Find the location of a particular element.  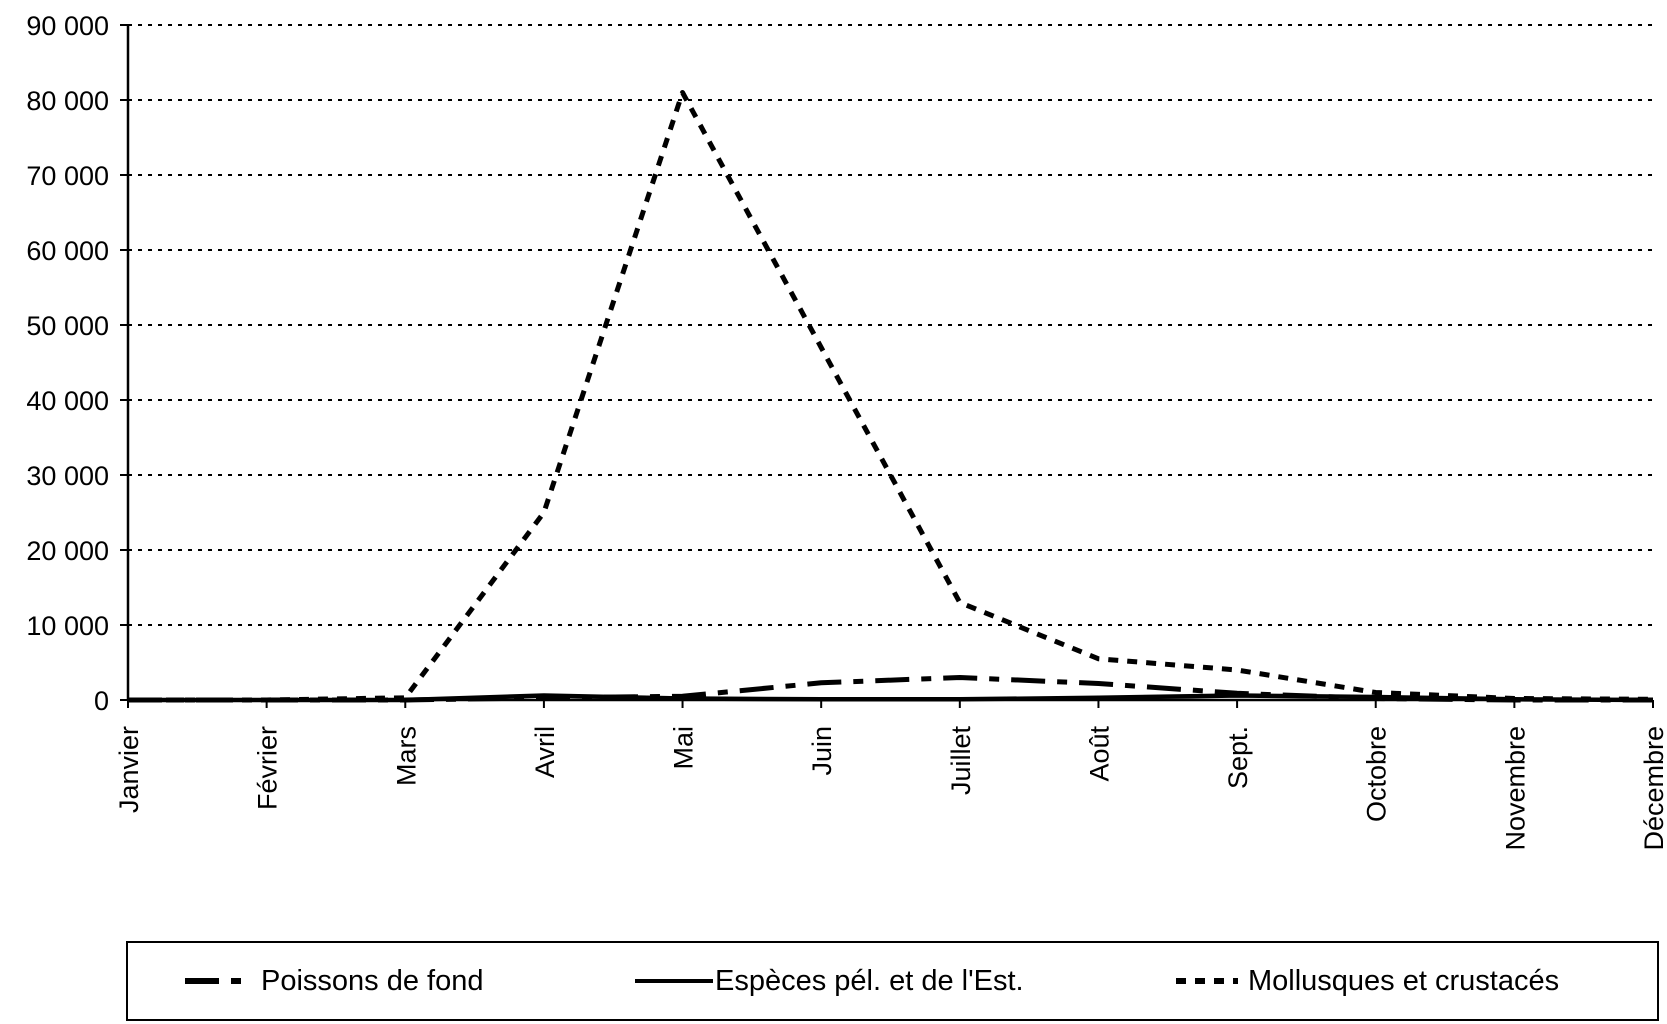

y-tick-label: 40 000 is located at coordinates (67, 401).